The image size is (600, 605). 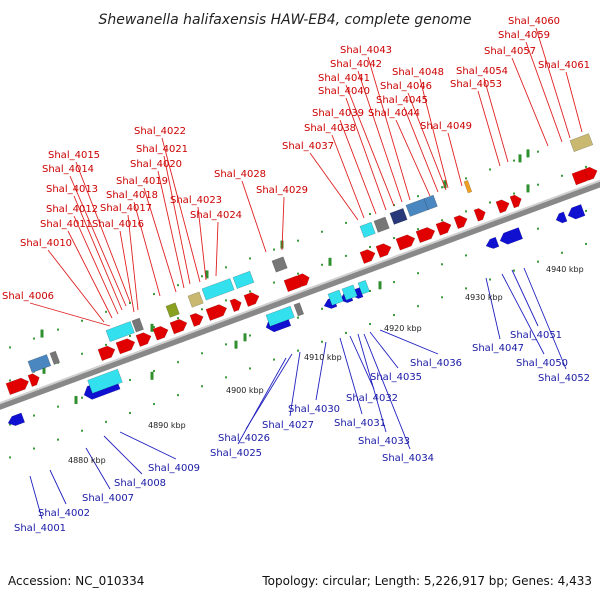 What do you see at coordinates (366, 50) in the screenshot?
I see `gene-tag-forward: Shal_4043` at bounding box center [366, 50].